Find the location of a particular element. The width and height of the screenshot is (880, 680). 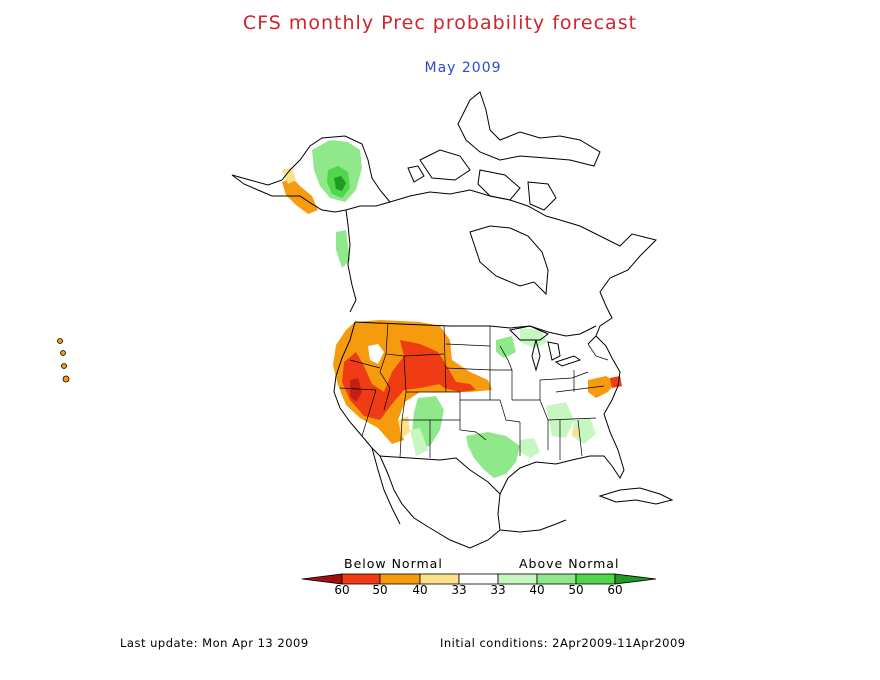

legend-below-label: Below Normal is located at coordinates (393, 563).